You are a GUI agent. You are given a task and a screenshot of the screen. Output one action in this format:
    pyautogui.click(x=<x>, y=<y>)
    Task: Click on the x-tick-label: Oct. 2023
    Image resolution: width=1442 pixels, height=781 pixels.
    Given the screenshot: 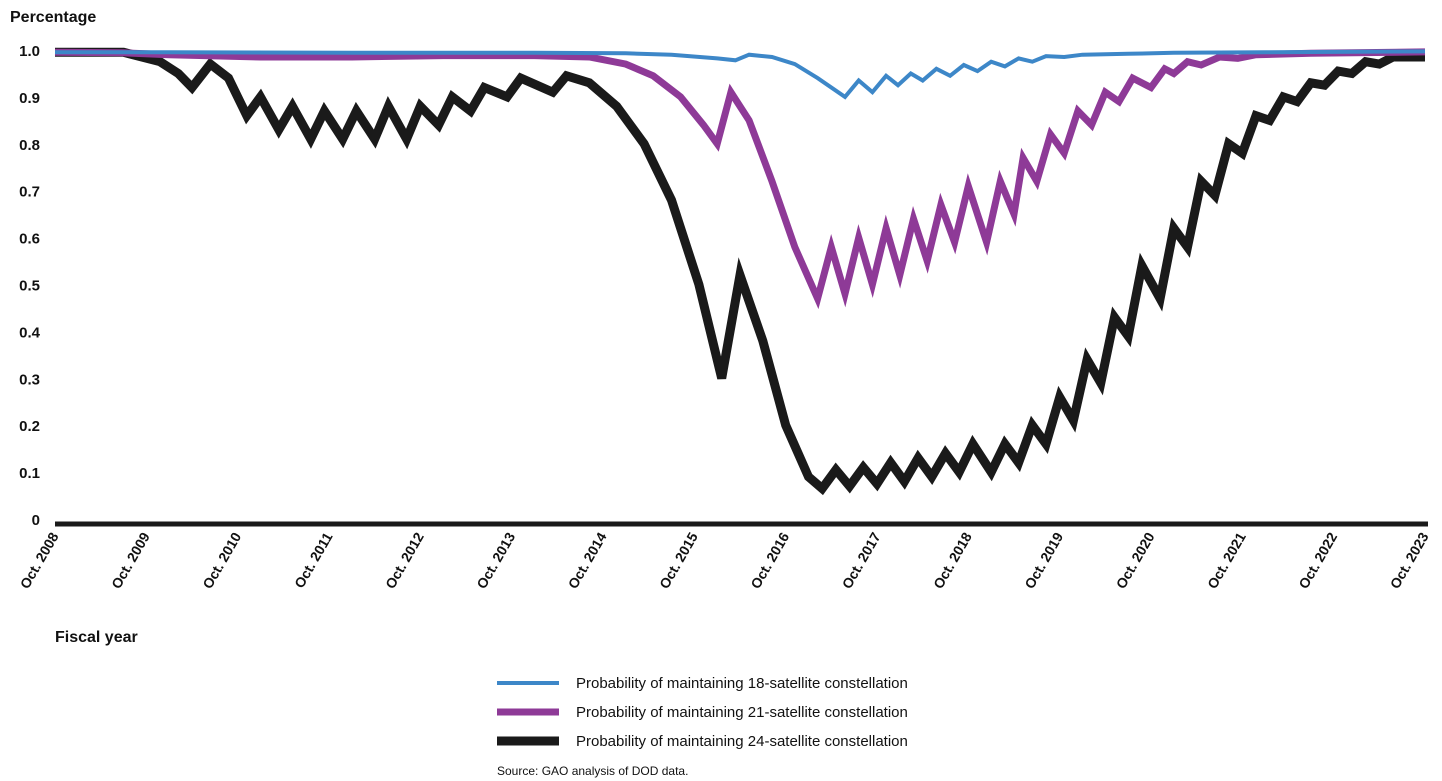 What is the action you would take?
    pyautogui.click(x=1409, y=560)
    